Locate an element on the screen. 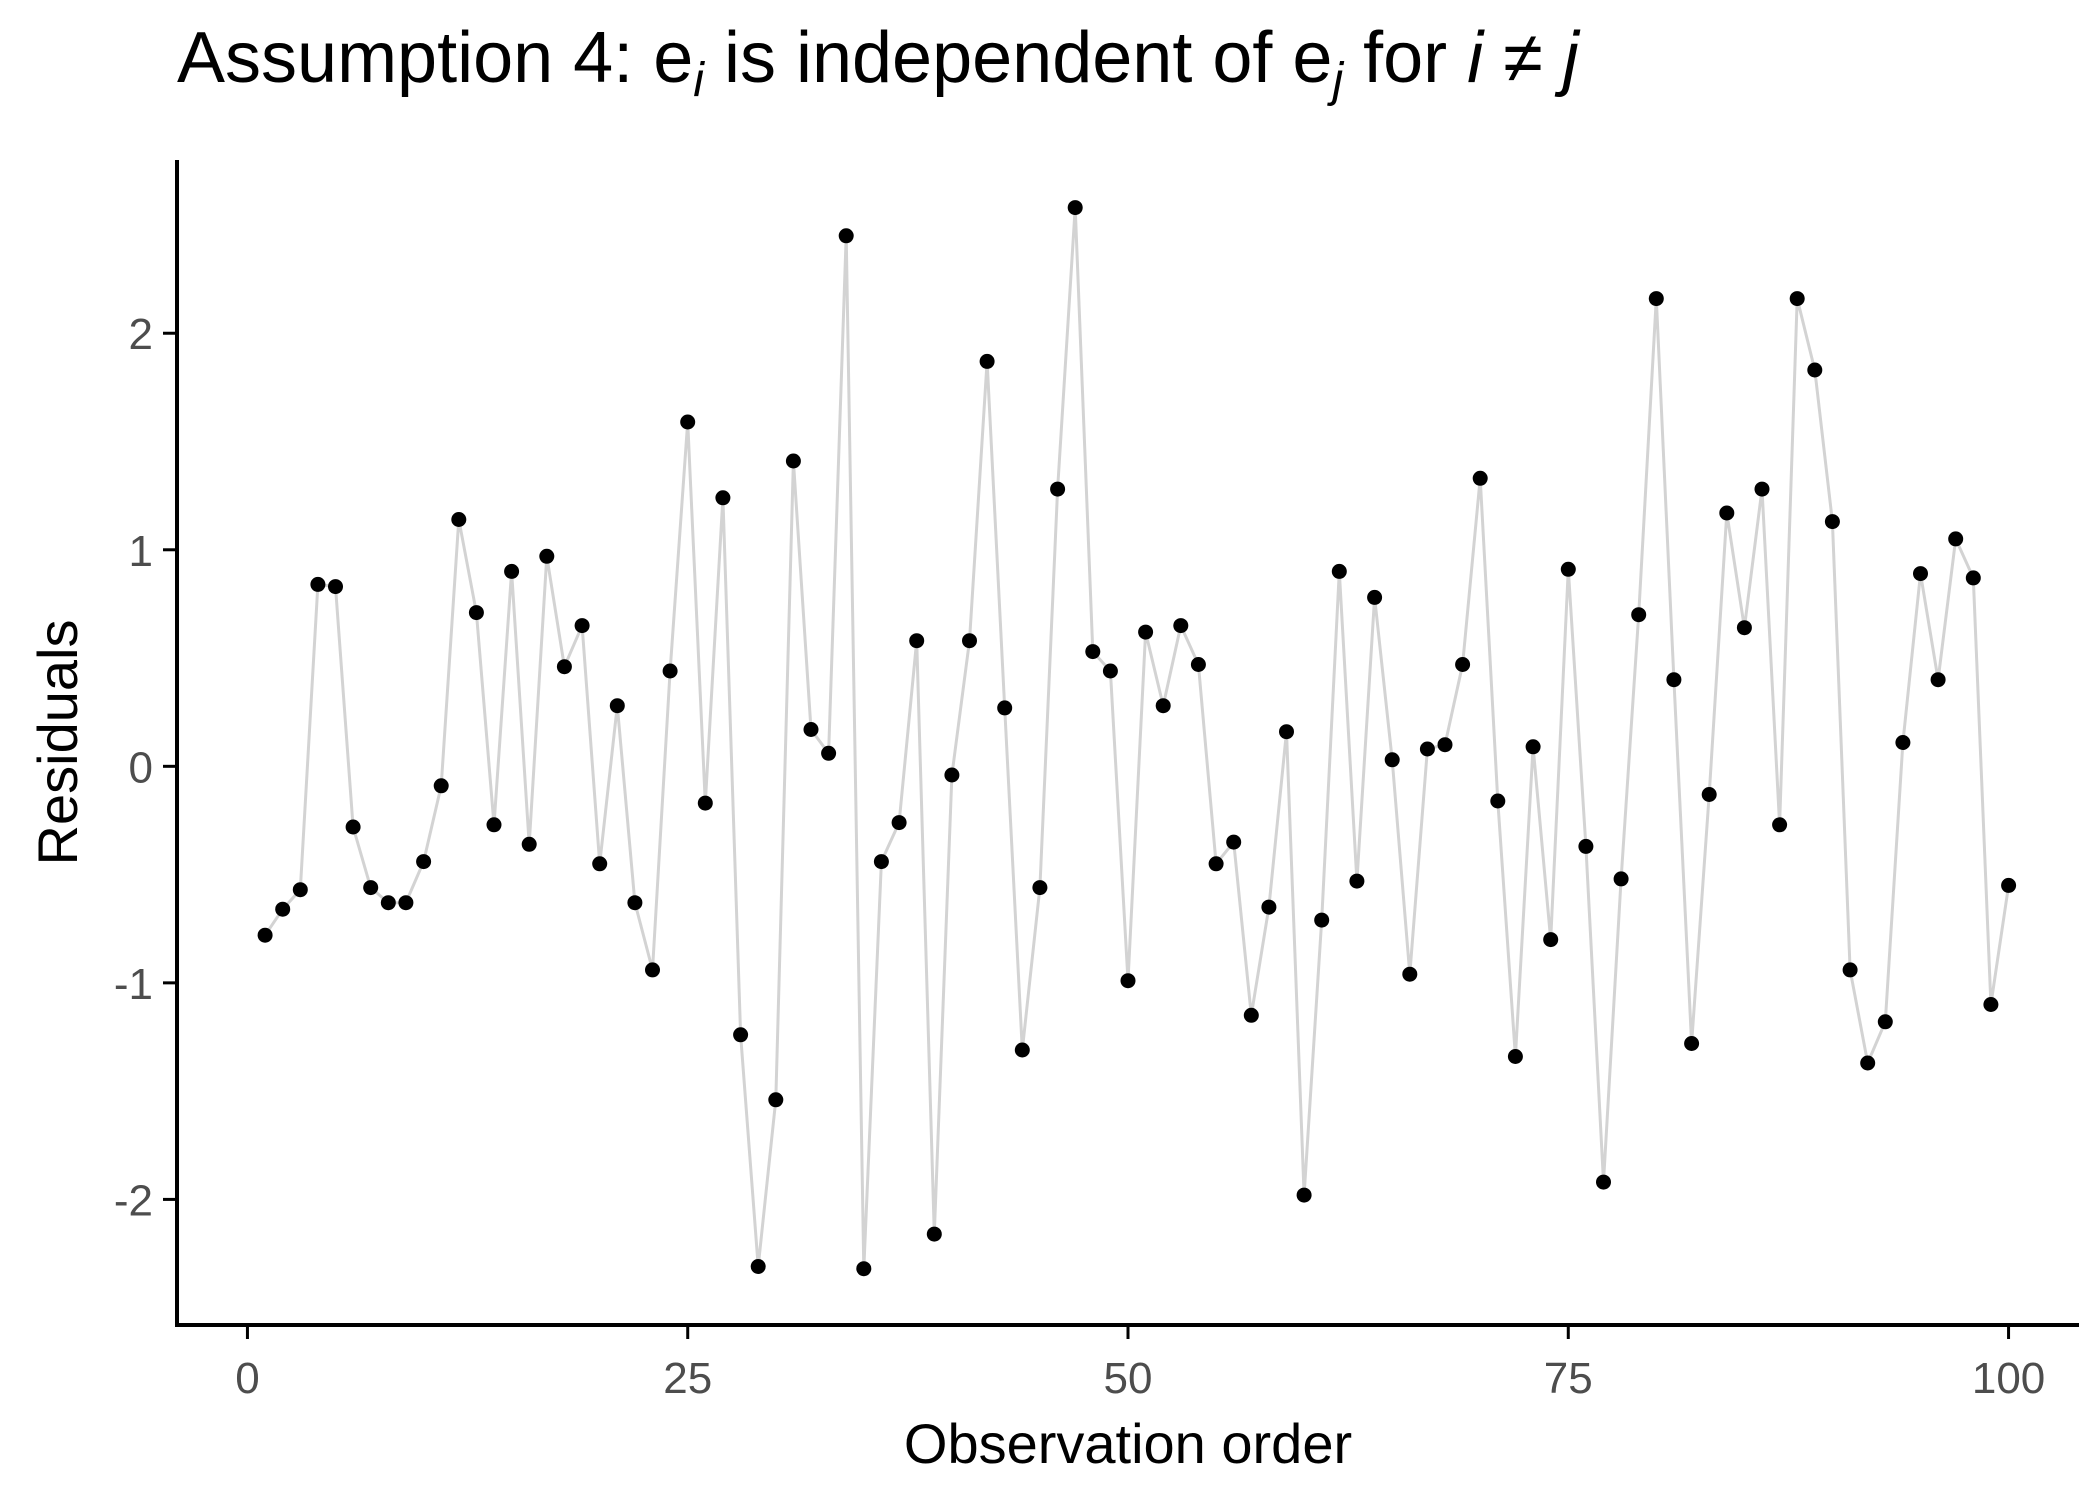 Image resolution: width=2100 pixels, height=1500 pixels. title-subscript-i: i is located at coordinates (698, 80).